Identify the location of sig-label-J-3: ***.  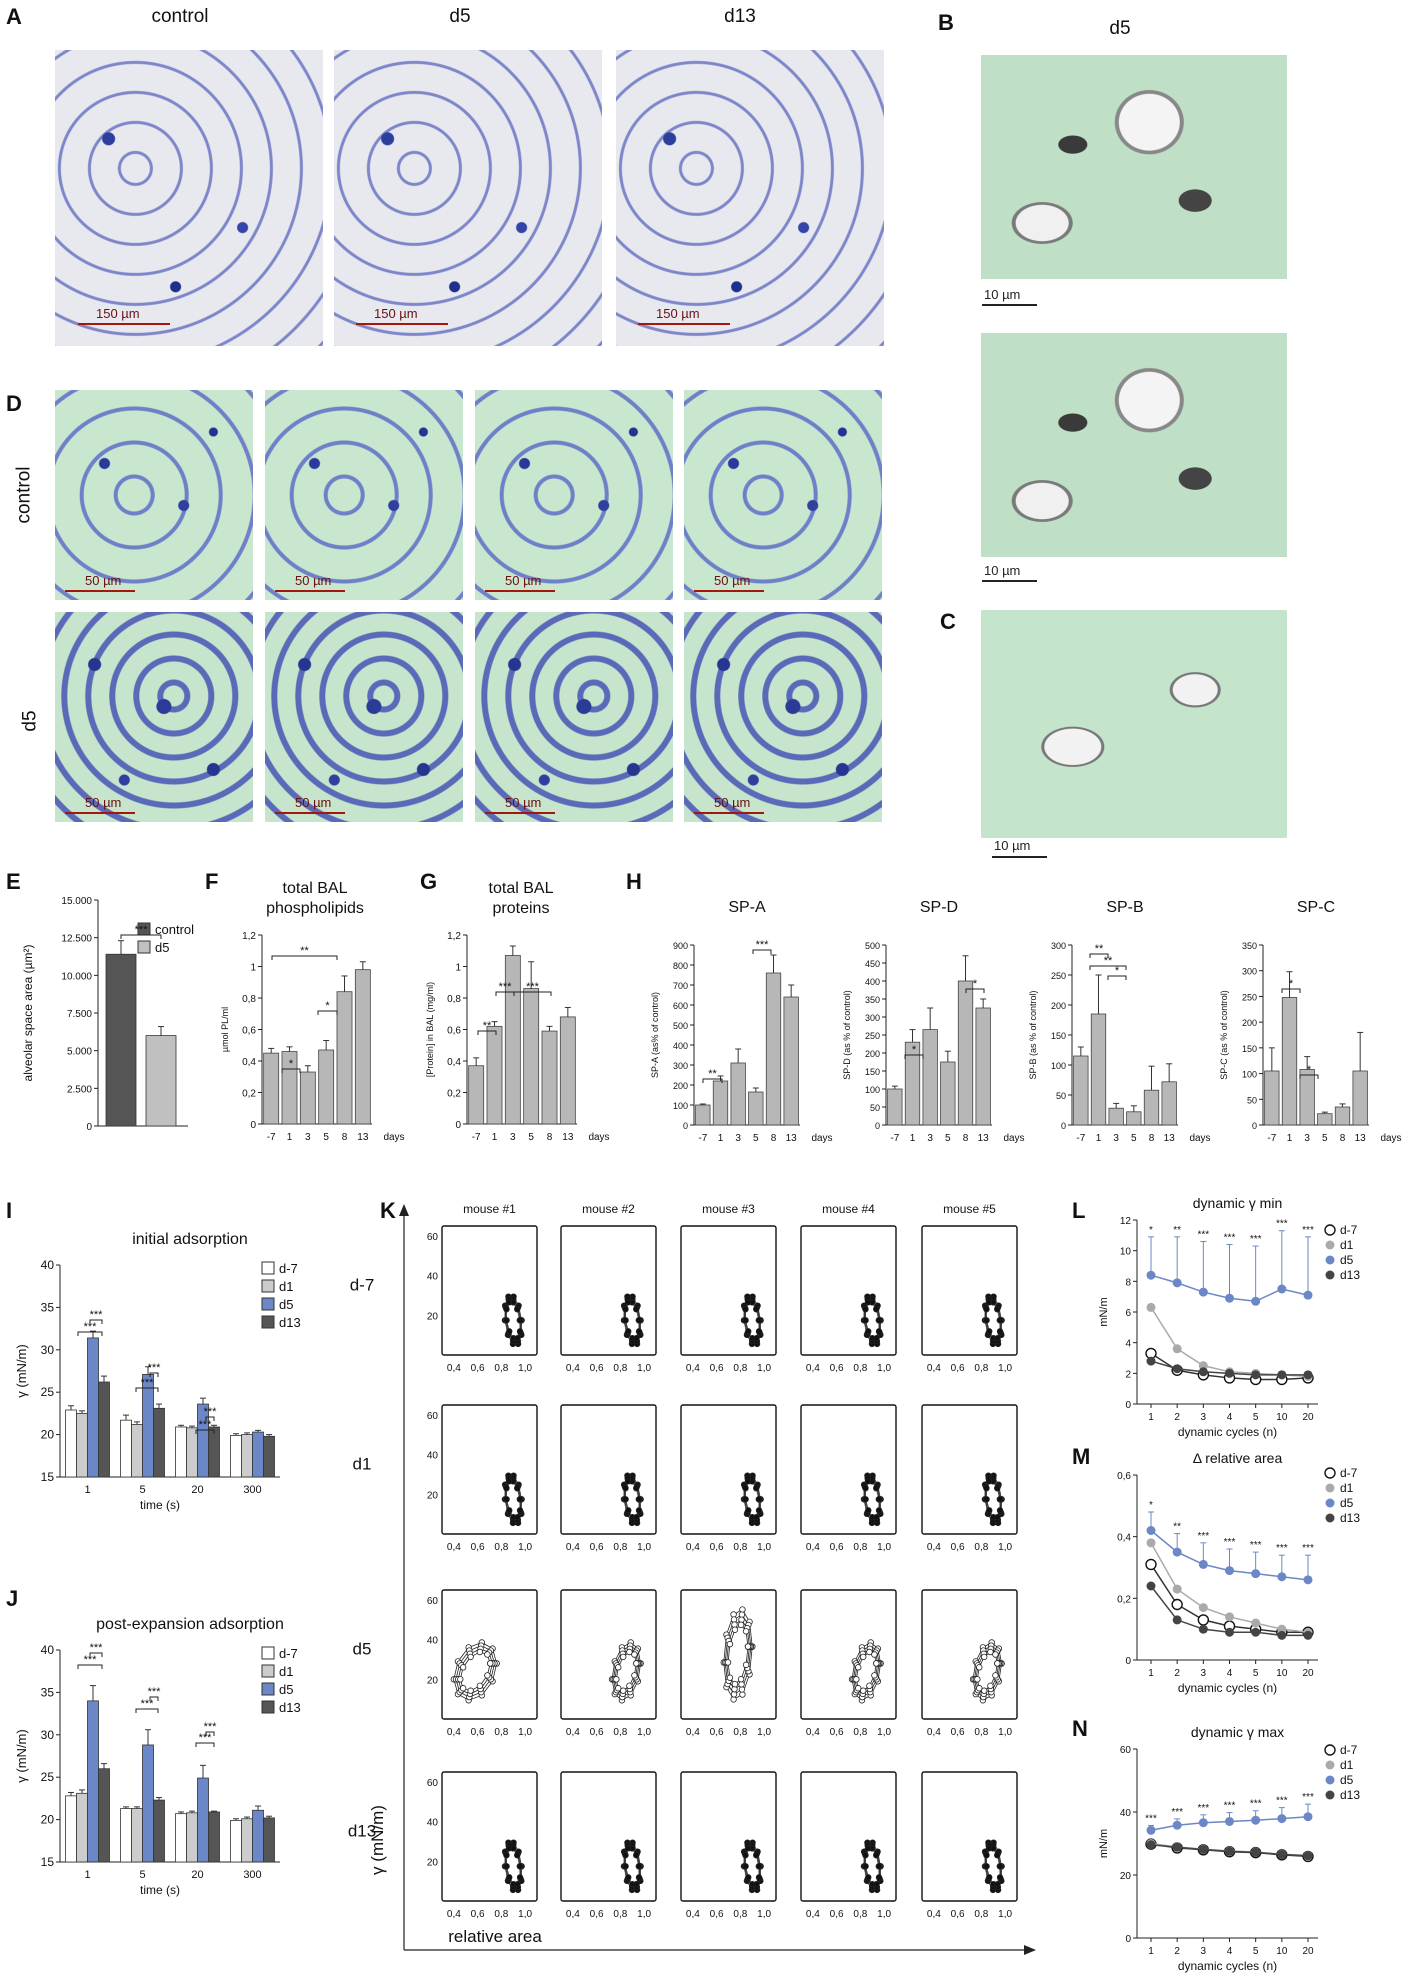
(155, 1692).